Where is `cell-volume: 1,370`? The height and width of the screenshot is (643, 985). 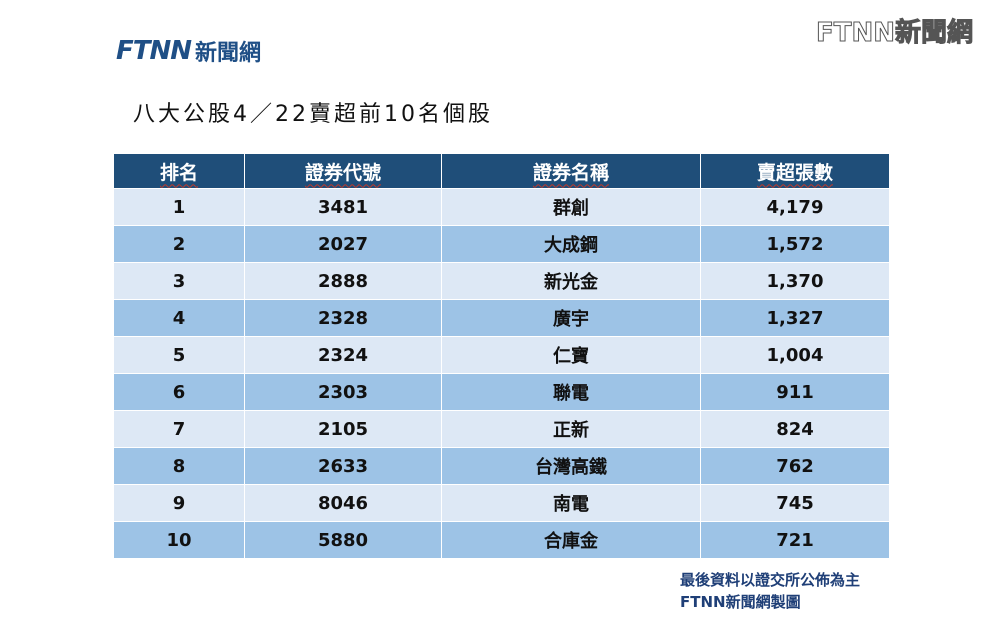
cell-volume: 1,370 is located at coordinates (795, 281).